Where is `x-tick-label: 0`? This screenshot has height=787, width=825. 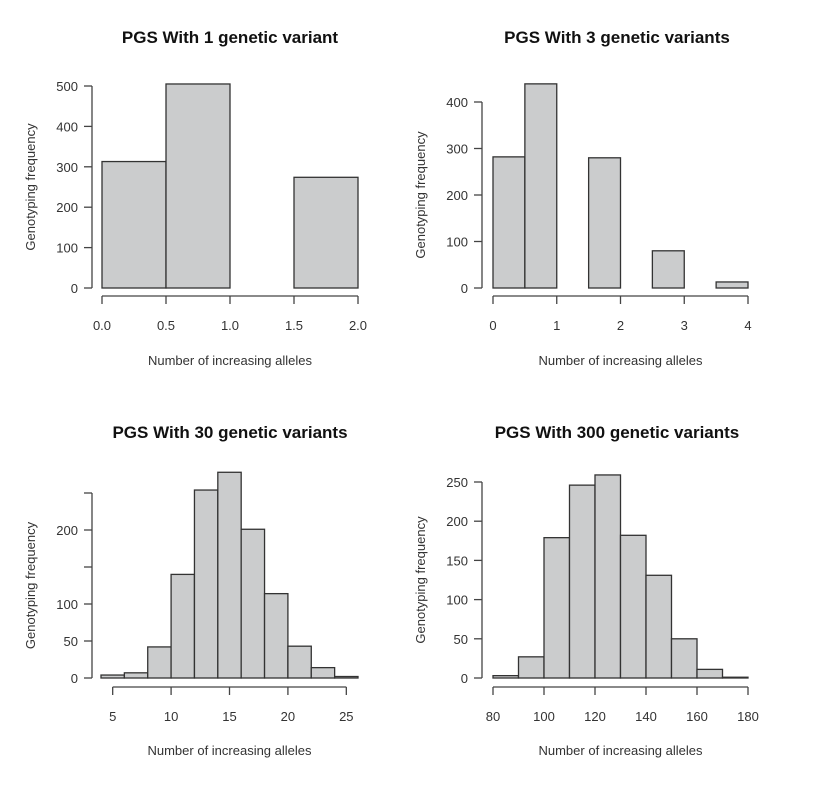
x-tick-label: 0 is located at coordinates (492, 325).